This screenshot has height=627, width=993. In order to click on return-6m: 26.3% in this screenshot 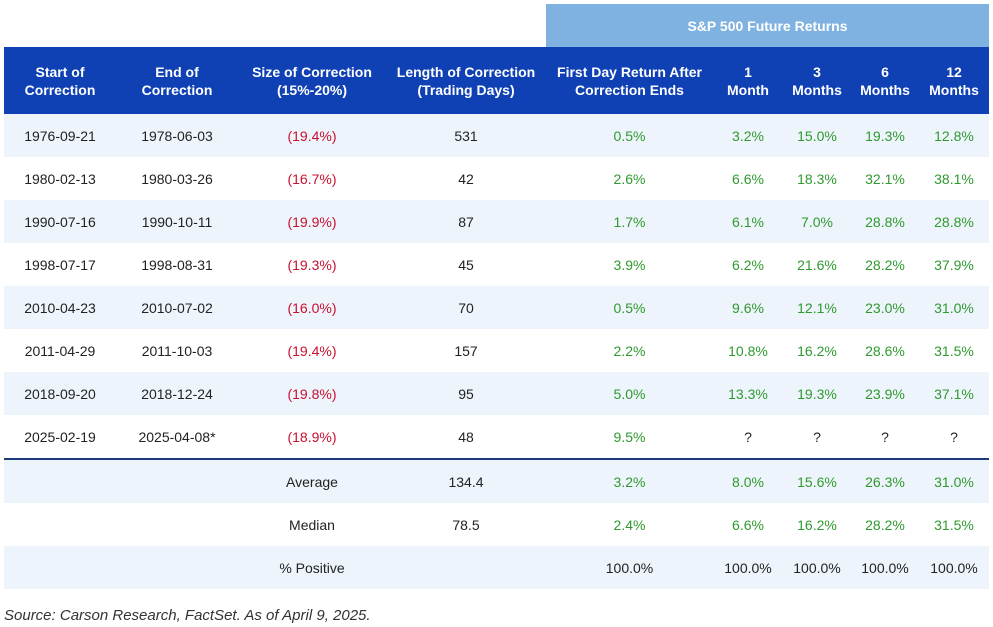, I will do `click(885, 480)`.